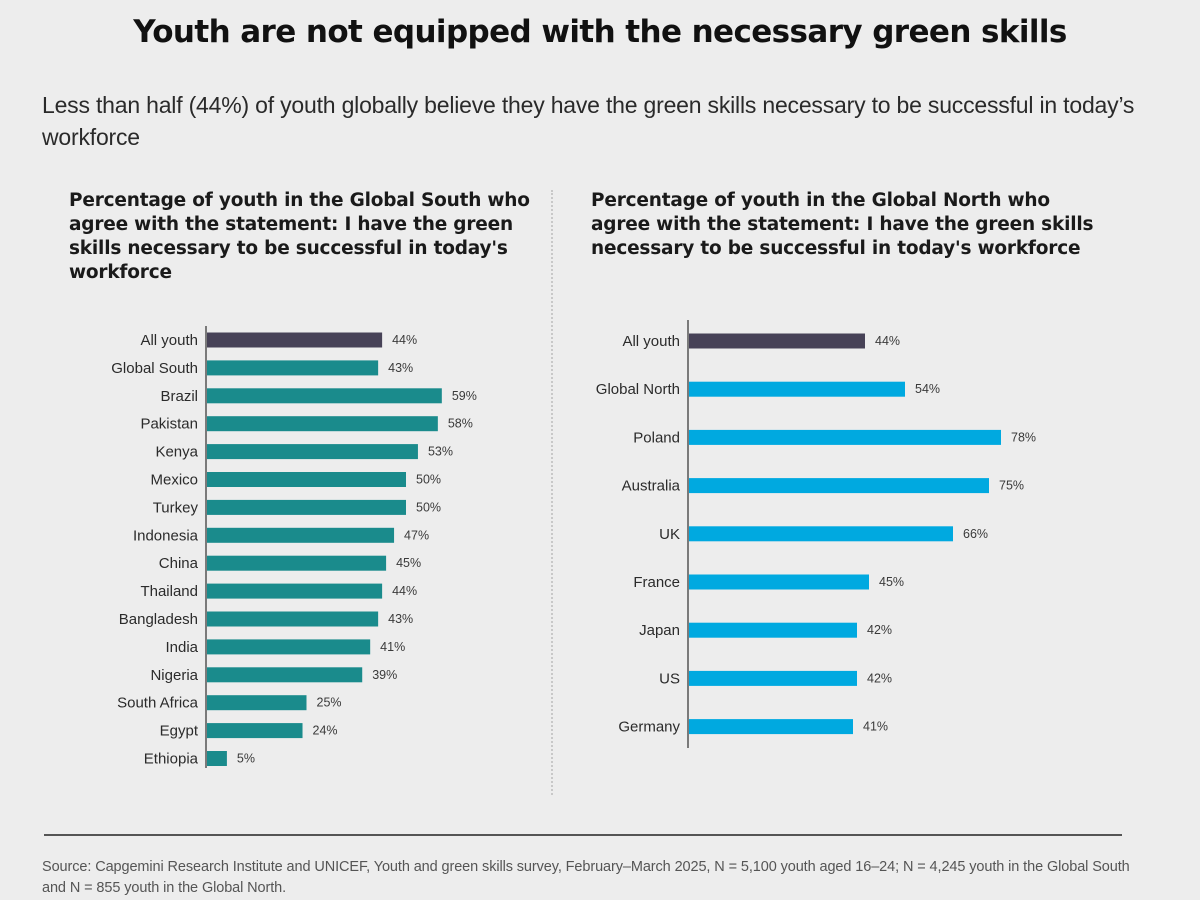 This screenshot has width=1200, height=900. I want to click on north-bar-group-france: France 45%, so click(768, 582).